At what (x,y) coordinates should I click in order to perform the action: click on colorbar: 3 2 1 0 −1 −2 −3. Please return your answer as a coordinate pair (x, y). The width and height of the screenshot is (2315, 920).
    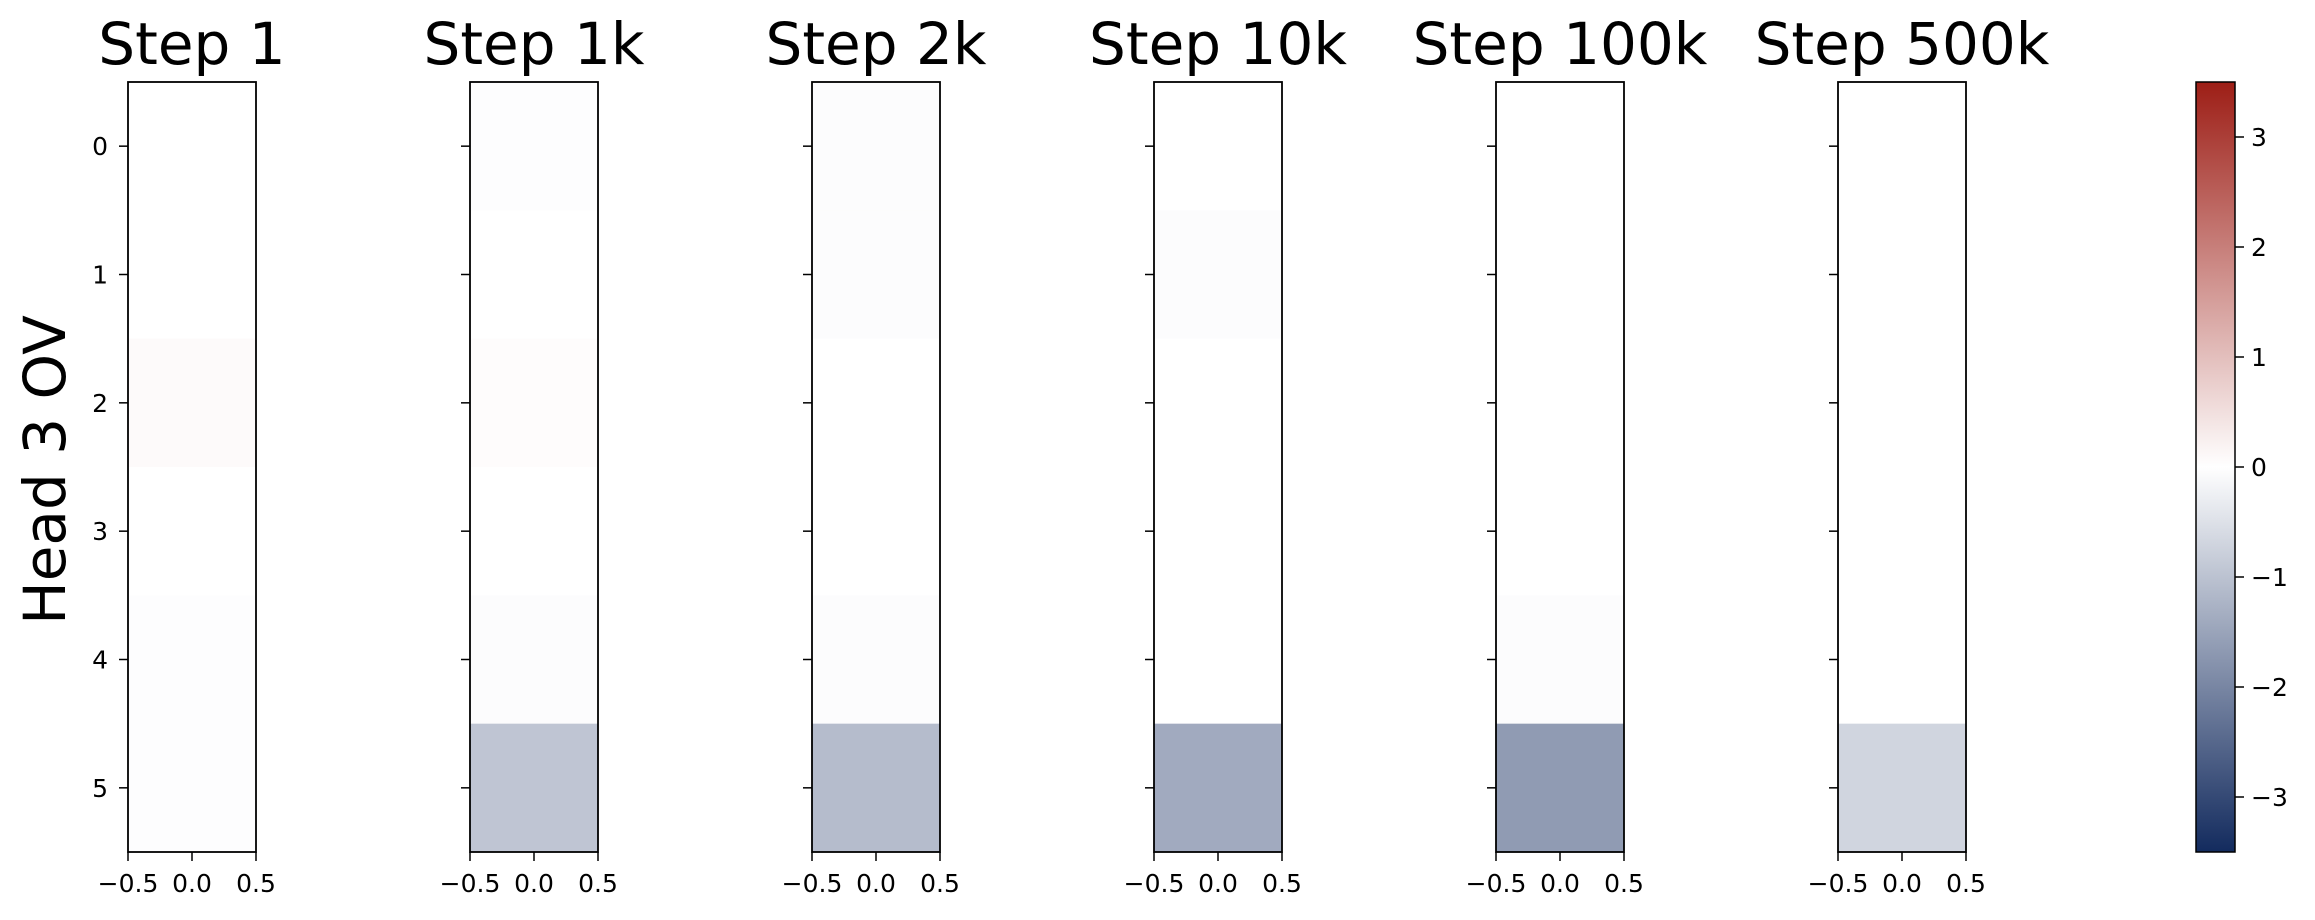
    Looking at the image, I should click on (2241, 467).